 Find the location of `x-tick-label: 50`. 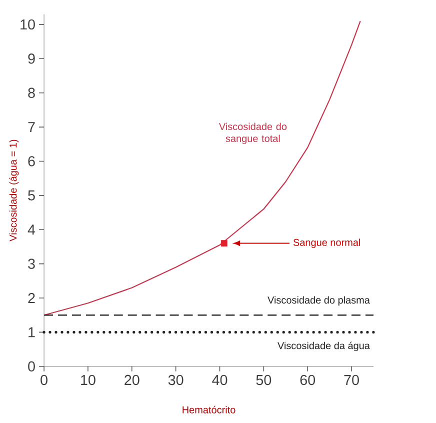

x-tick-label: 50 is located at coordinates (264, 379).